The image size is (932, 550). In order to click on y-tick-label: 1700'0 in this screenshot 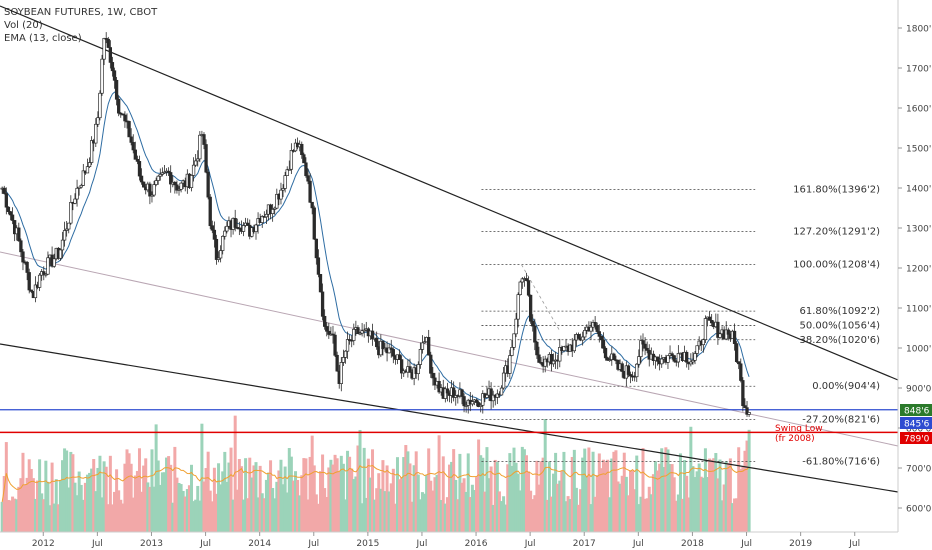, I will do `click(919, 70)`.